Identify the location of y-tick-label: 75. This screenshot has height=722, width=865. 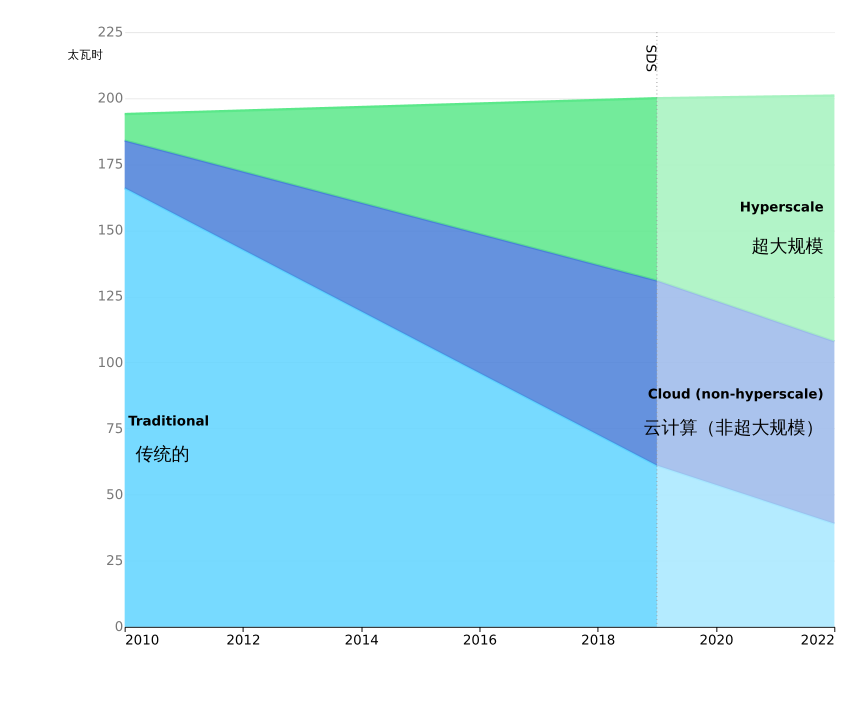
(115, 429).